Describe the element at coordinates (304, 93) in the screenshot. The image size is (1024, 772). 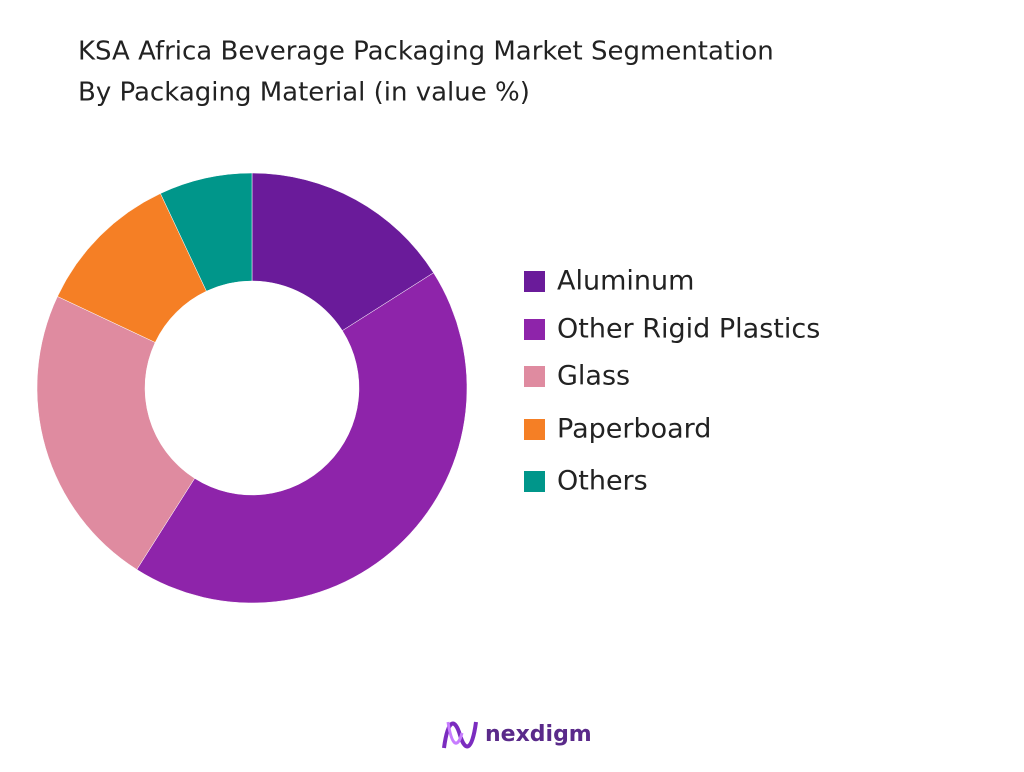
I see `chart-title: By Packaging Material (in value %)` at that location.